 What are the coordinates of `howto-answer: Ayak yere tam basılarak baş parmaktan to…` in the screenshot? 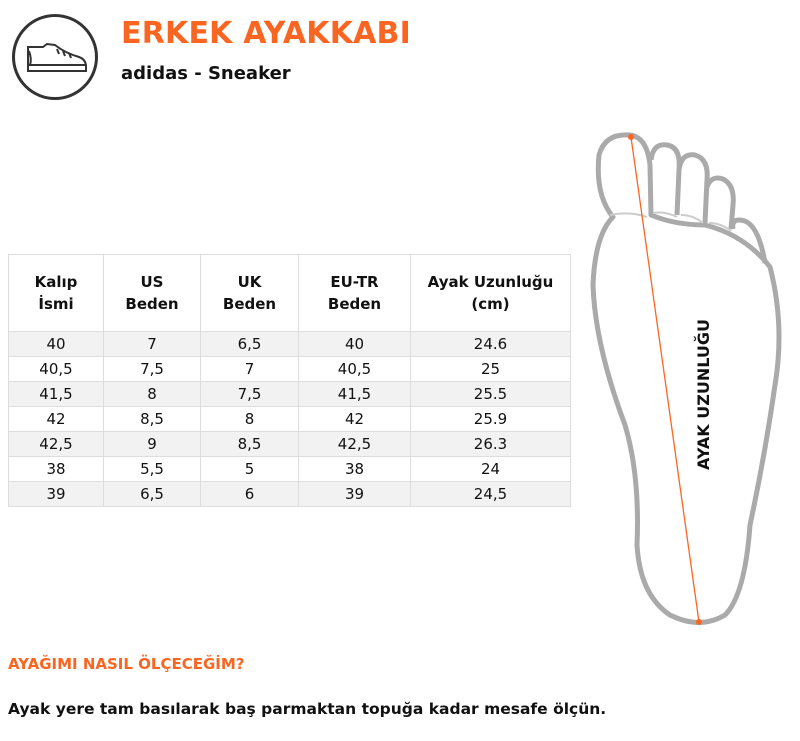 It's located at (307, 709).